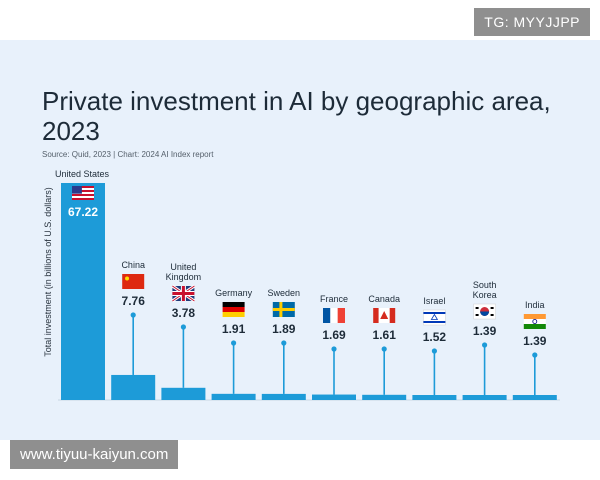 The image size is (600, 480). I want to click on value-label: 7.76, so click(134, 301).